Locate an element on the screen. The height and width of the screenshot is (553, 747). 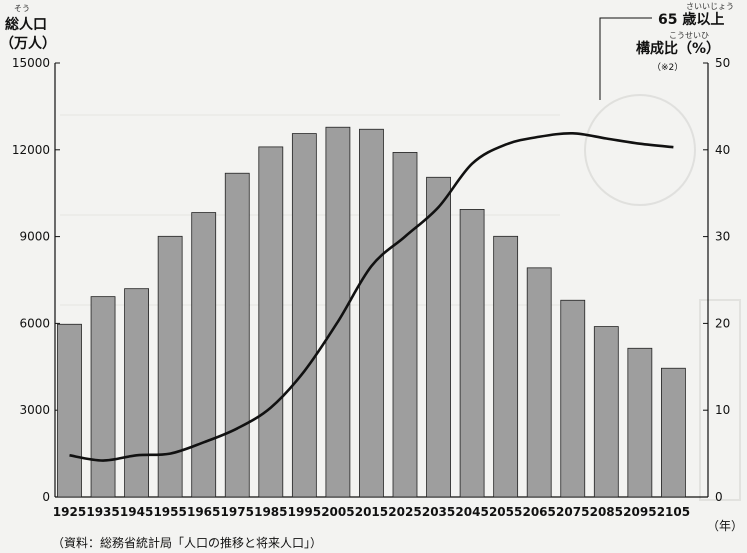
bar-2045 is located at coordinates (472, 353).